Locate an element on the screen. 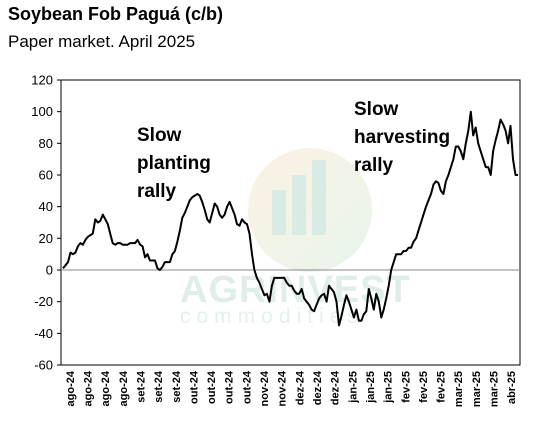 This screenshot has height=438, width=553. annotations: Slow planting rally Slow harvesting rally is located at coordinates (293, 150).